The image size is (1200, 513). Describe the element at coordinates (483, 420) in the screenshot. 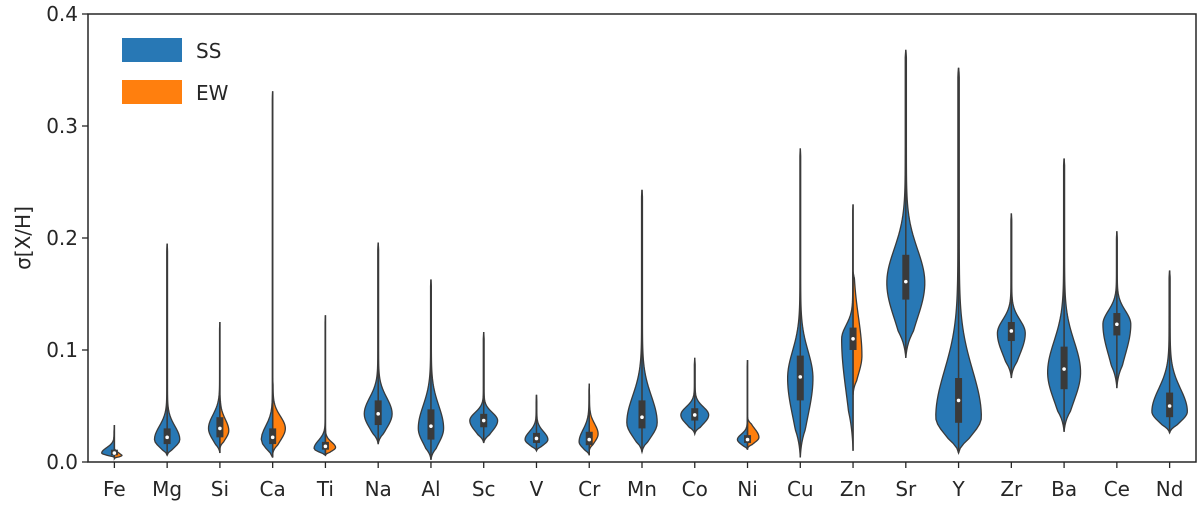

I see `median-dot-sc` at that location.